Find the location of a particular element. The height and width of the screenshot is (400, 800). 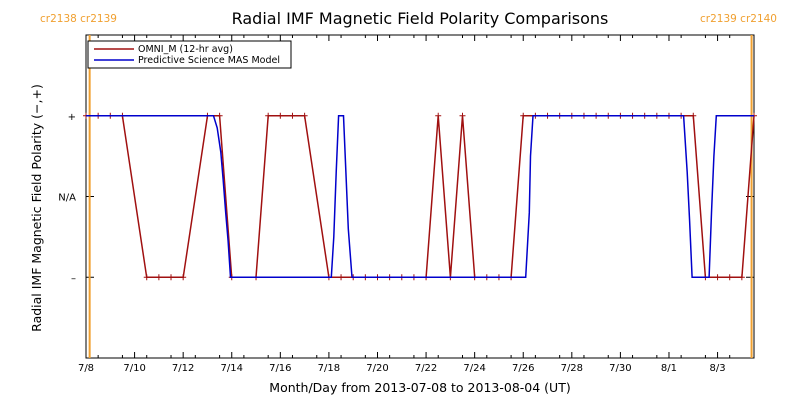

x-tick-label: 7/22 is located at coordinates (426, 368).